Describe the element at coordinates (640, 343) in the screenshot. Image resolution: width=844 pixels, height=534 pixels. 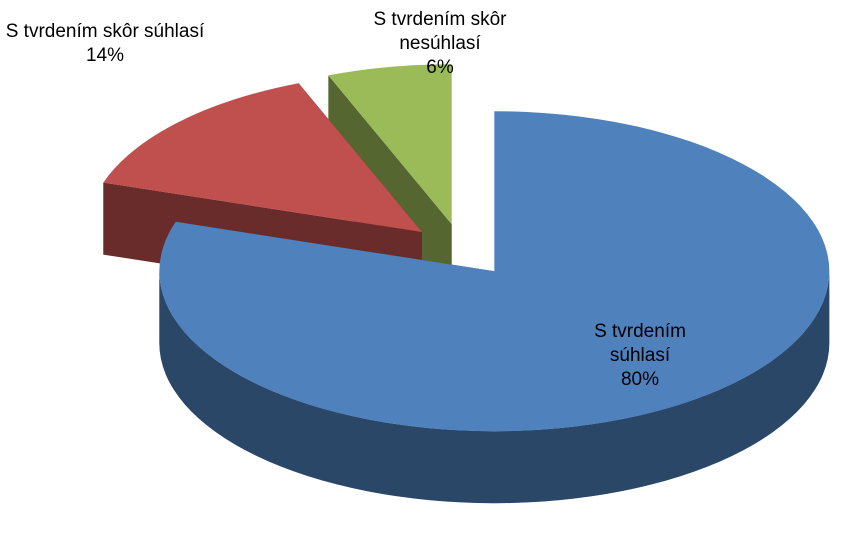
I see `label-name: S tvrdením súhlasí` at that location.